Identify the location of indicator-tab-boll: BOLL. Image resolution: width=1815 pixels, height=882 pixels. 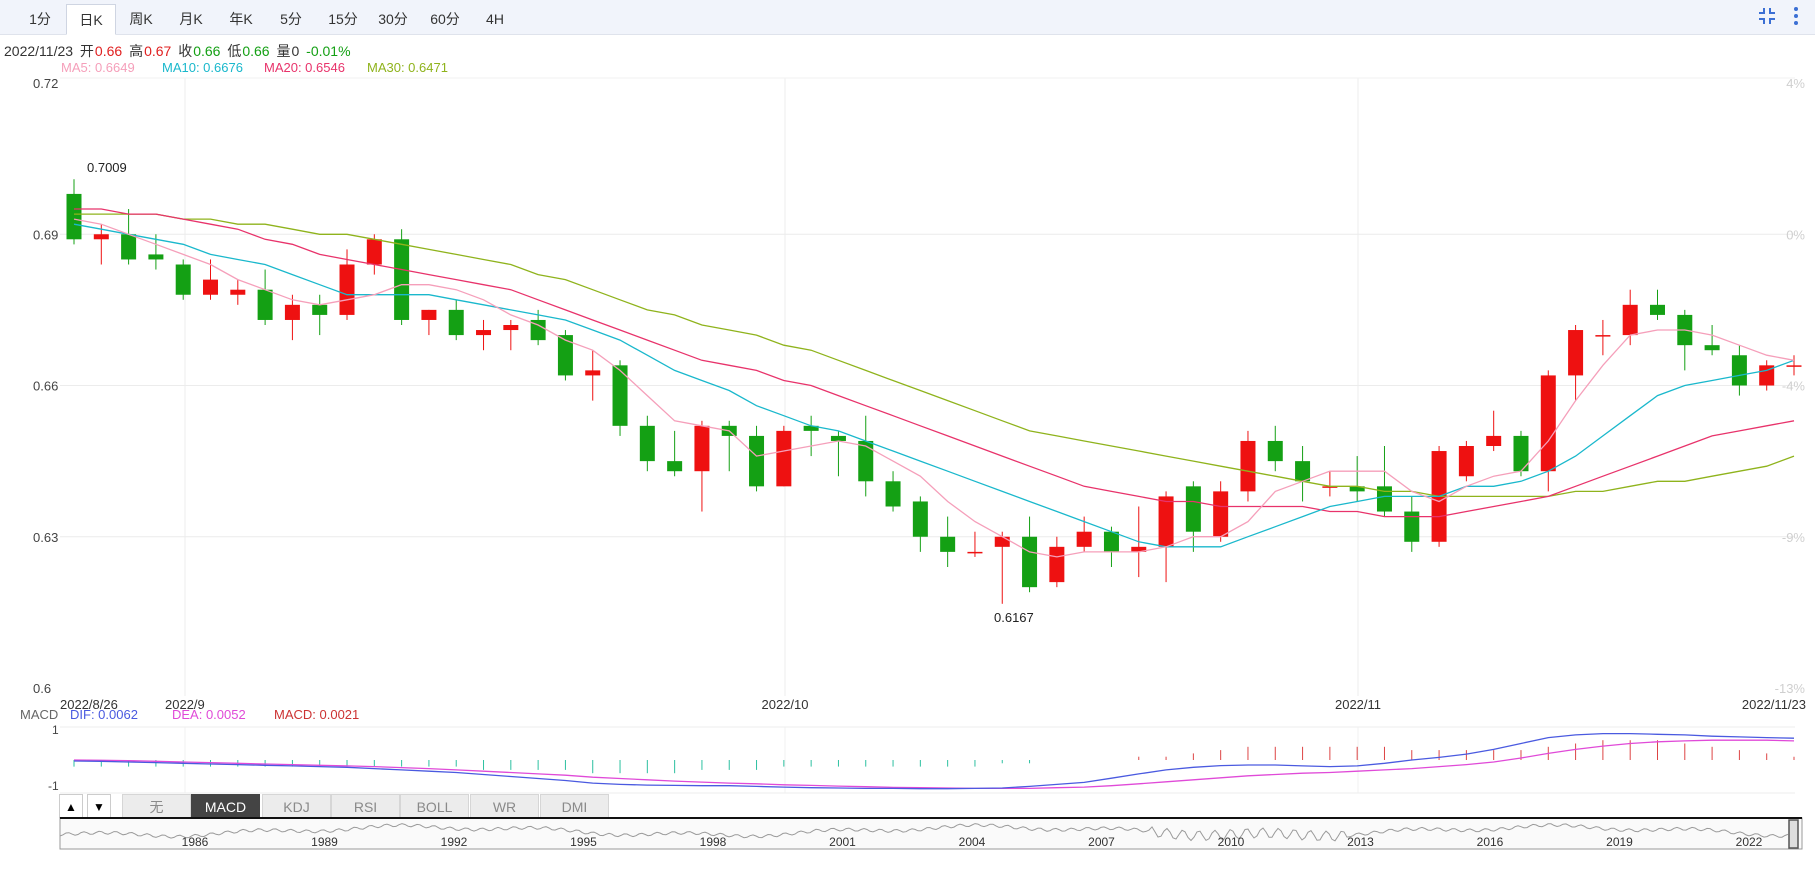
(434, 806).